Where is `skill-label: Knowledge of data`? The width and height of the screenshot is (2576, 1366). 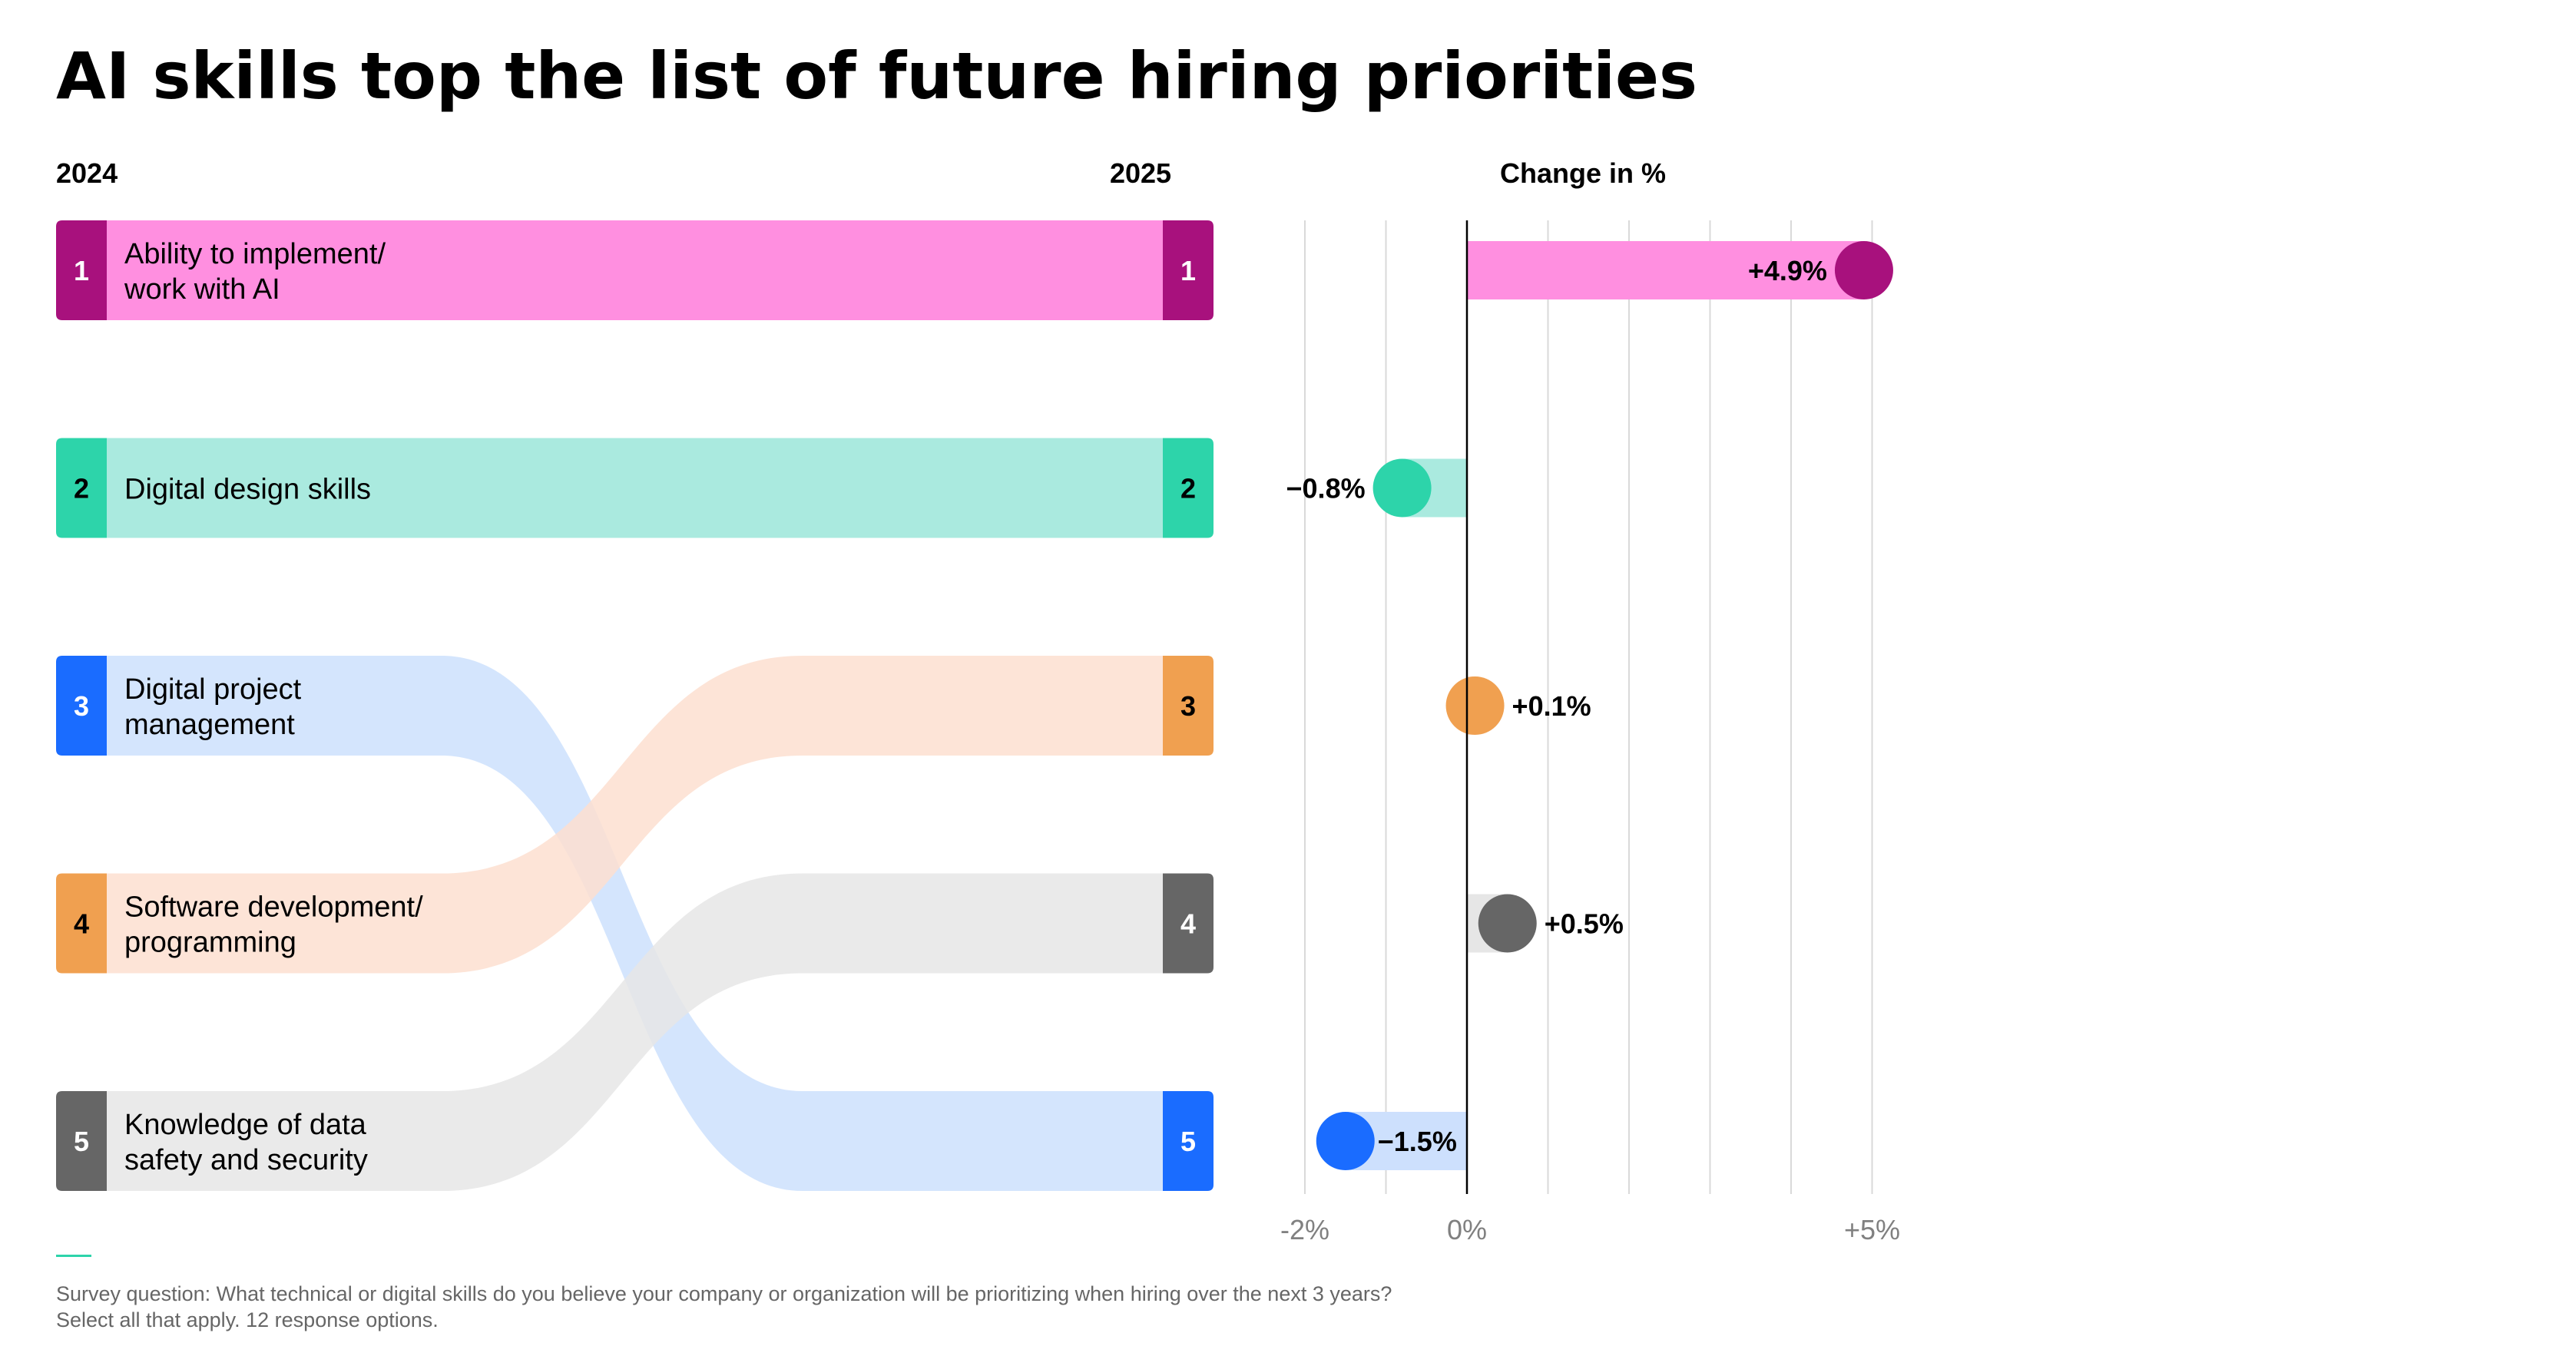 skill-label: Knowledge of data is located at coordinates (245, 1125).